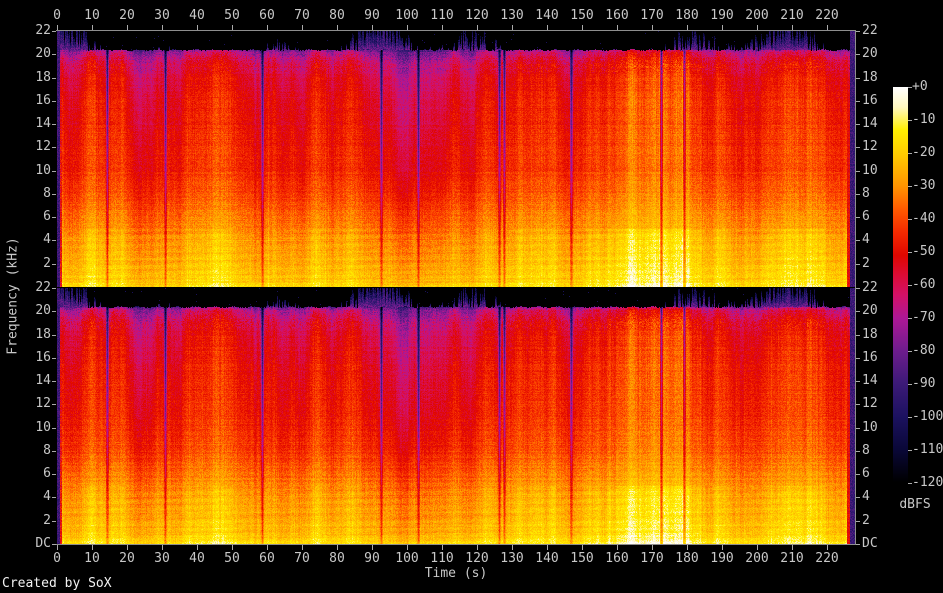 This screenshot has width=943, height=593. Describe the element at coordinates (924, 383) in the screenshot. I see `colorbar-tick-label: -90` at that location.